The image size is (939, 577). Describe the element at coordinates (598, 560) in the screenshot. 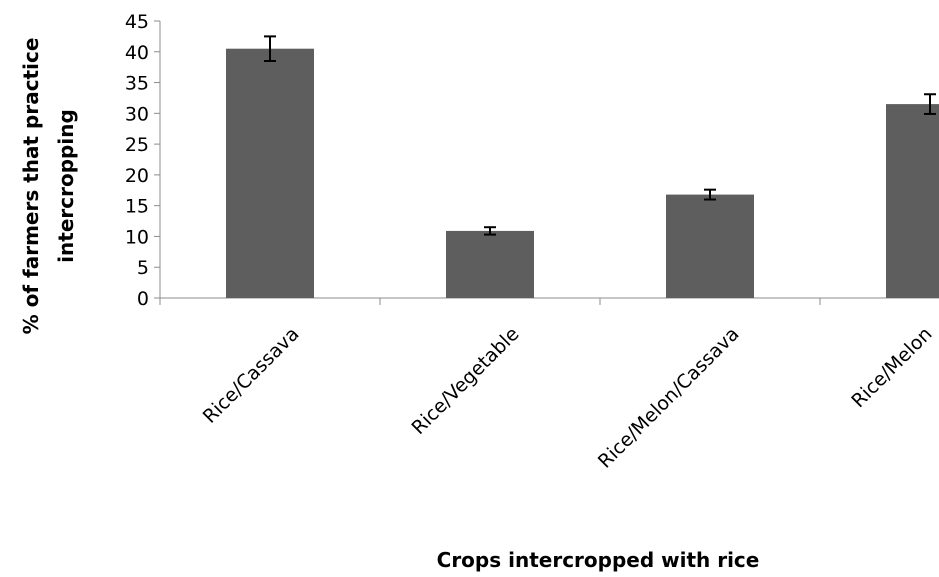

I see `x-axis-title: Crops intercropped with rice` at that location.